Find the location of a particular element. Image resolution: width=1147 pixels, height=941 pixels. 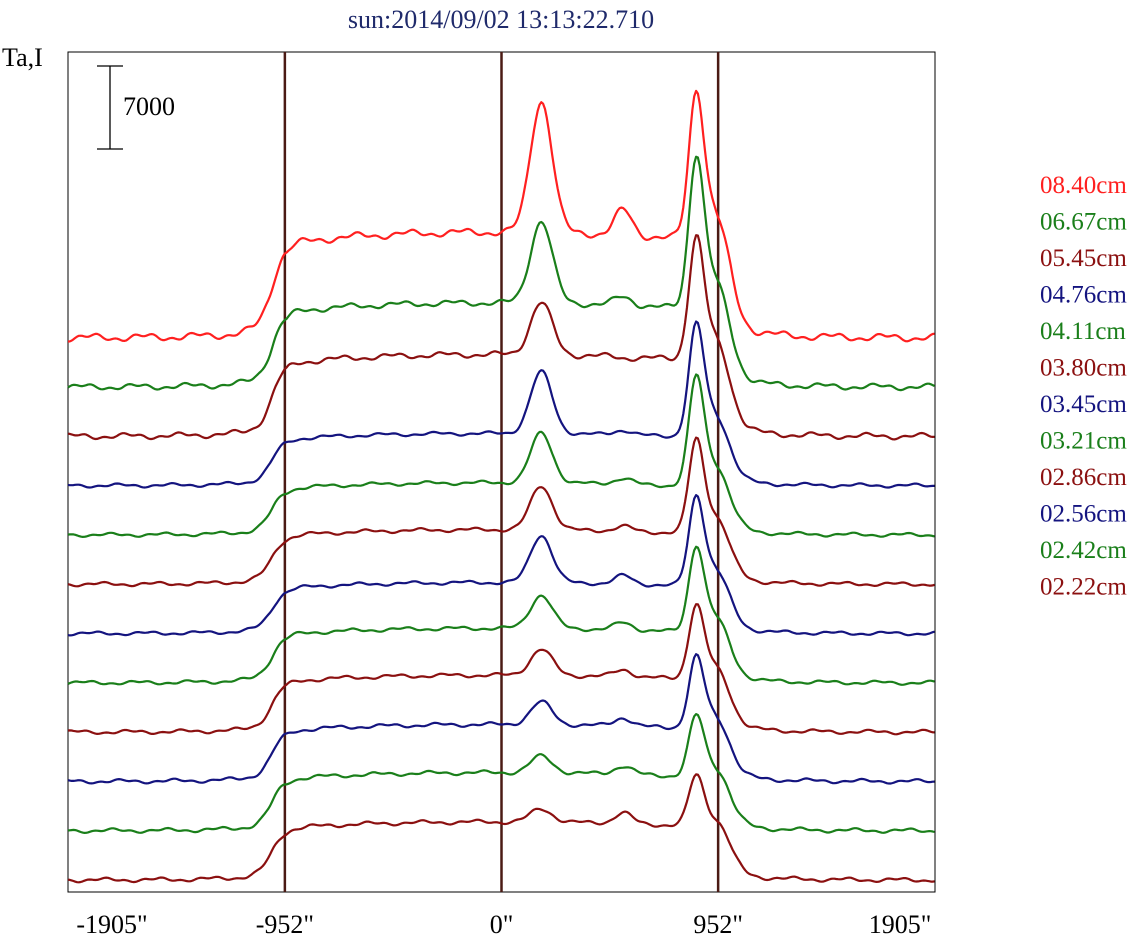

scale-bar: 7000 is located at coordinates (136, 107).